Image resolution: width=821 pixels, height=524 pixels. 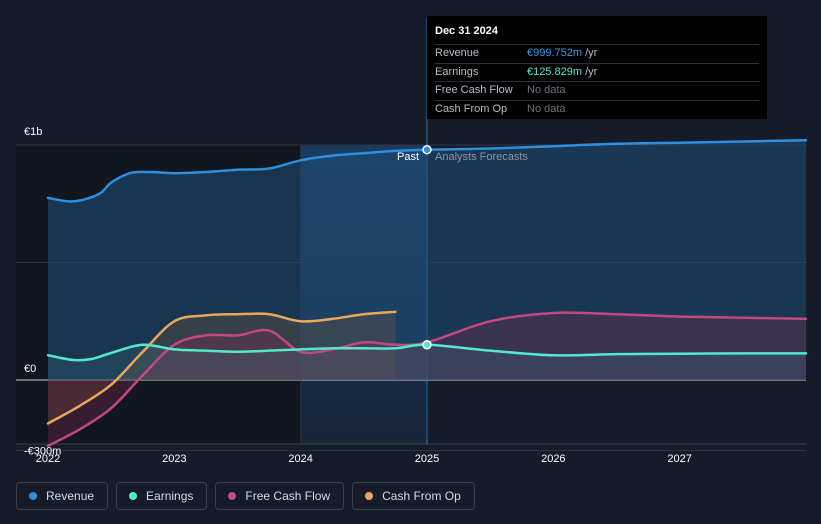 What do you see at coordinates (427, 171) in the screenshot?
I see `line-revenue` at bounding box center [427, 171].